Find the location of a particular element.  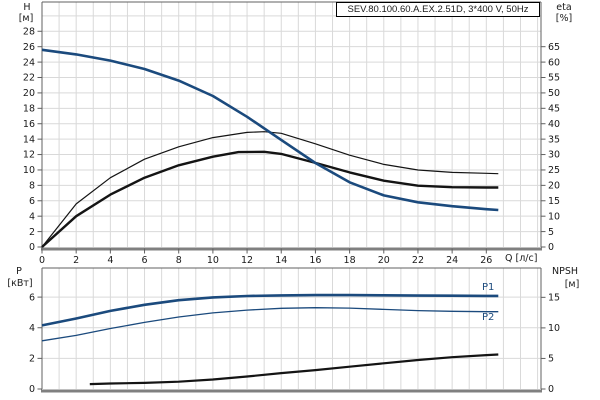

x-axis-tick-label: 16 is located at coordinates (315, 260).